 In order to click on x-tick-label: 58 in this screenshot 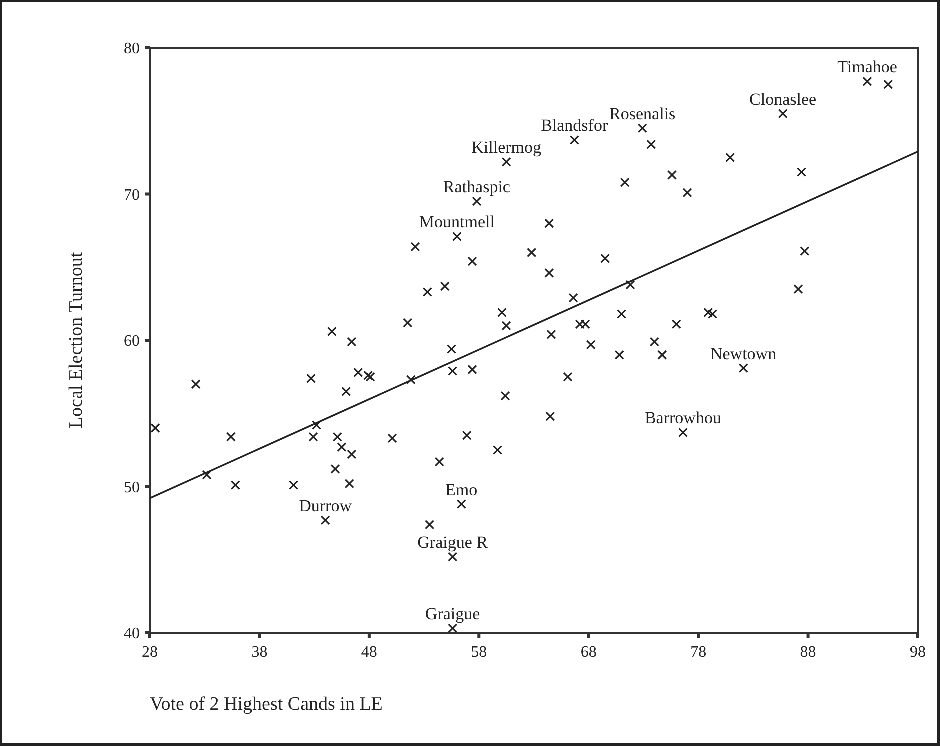, I will do `click(479, 652)`.